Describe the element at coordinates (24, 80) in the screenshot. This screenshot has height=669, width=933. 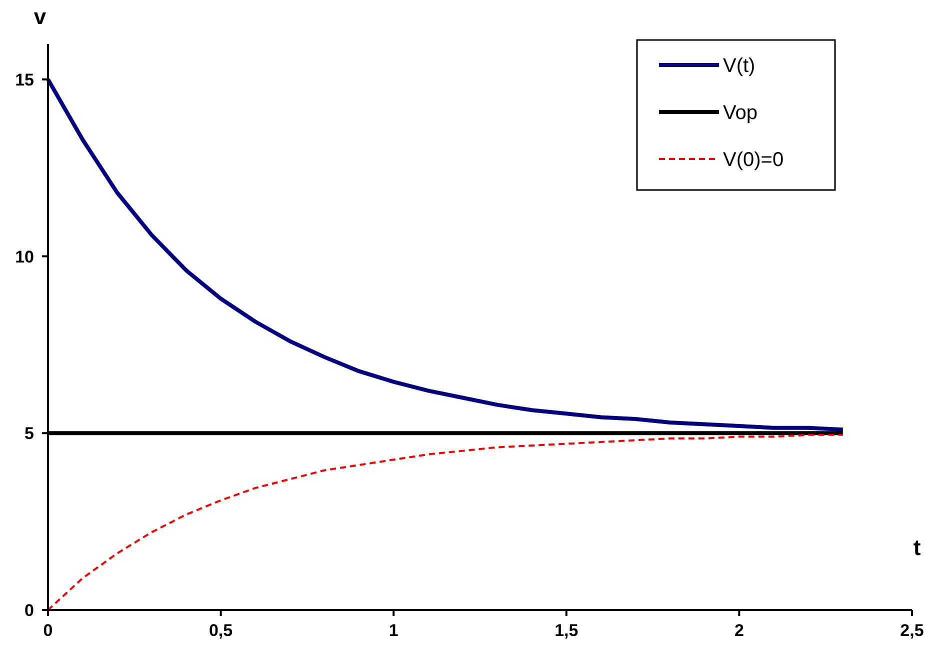
I see `y-tick-label: 15` at that location.